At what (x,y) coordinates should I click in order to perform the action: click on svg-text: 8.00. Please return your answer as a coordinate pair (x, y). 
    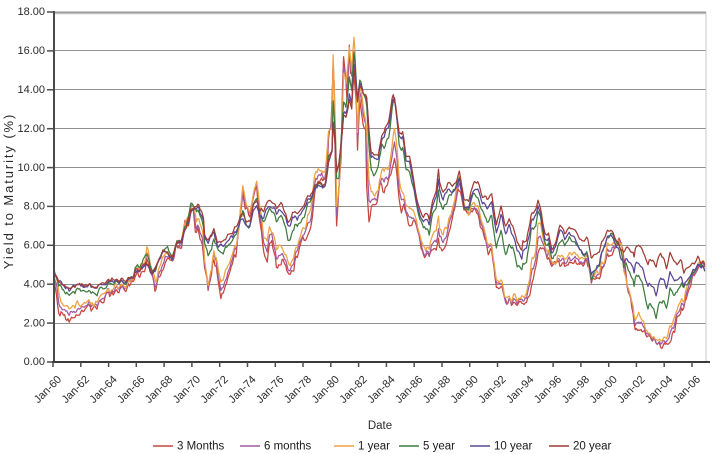
    Looking at the image, I should click on (34, 207).